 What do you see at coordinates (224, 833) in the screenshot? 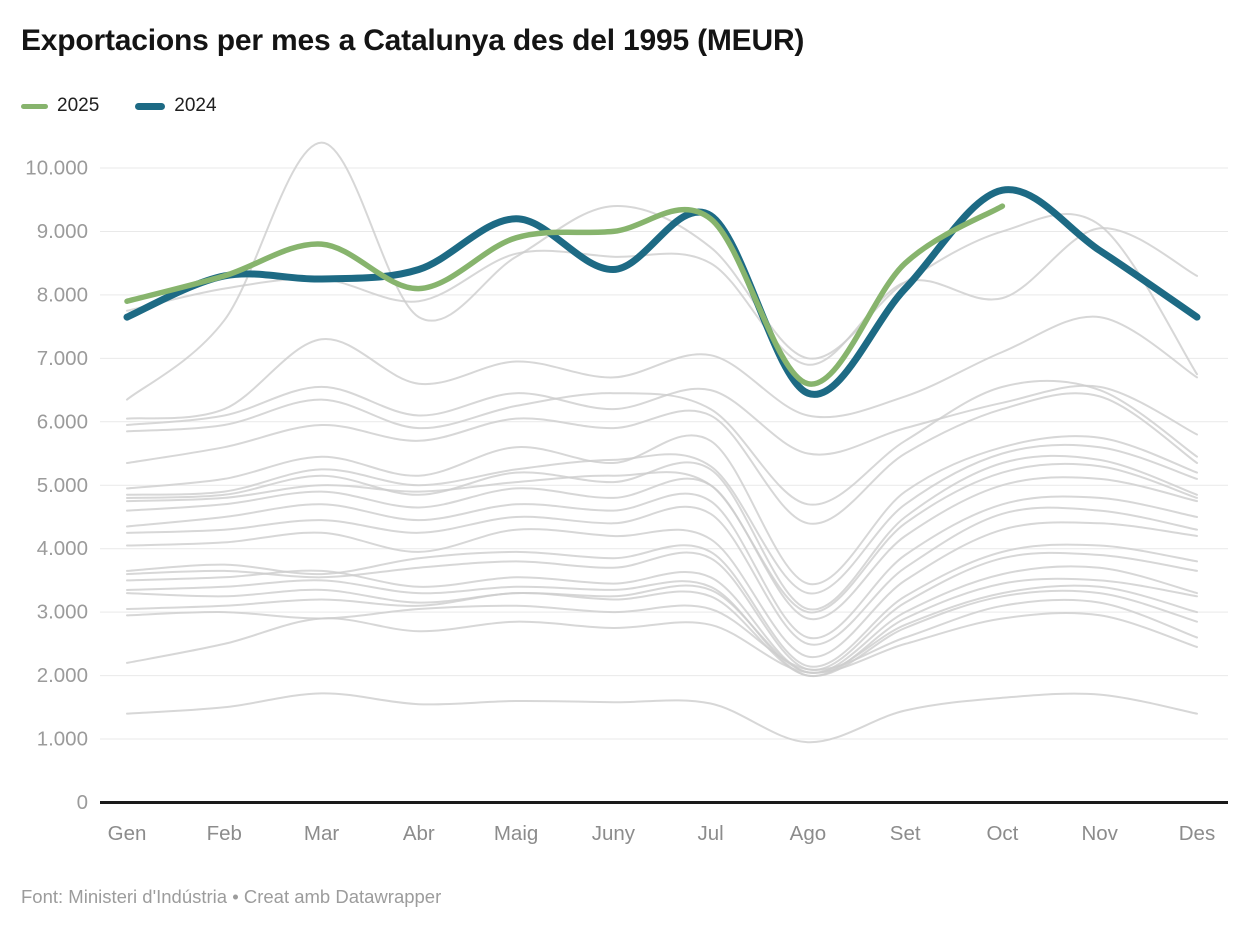
I see `x-axis-tick-label: Feb` at bounding box center [224, 833].